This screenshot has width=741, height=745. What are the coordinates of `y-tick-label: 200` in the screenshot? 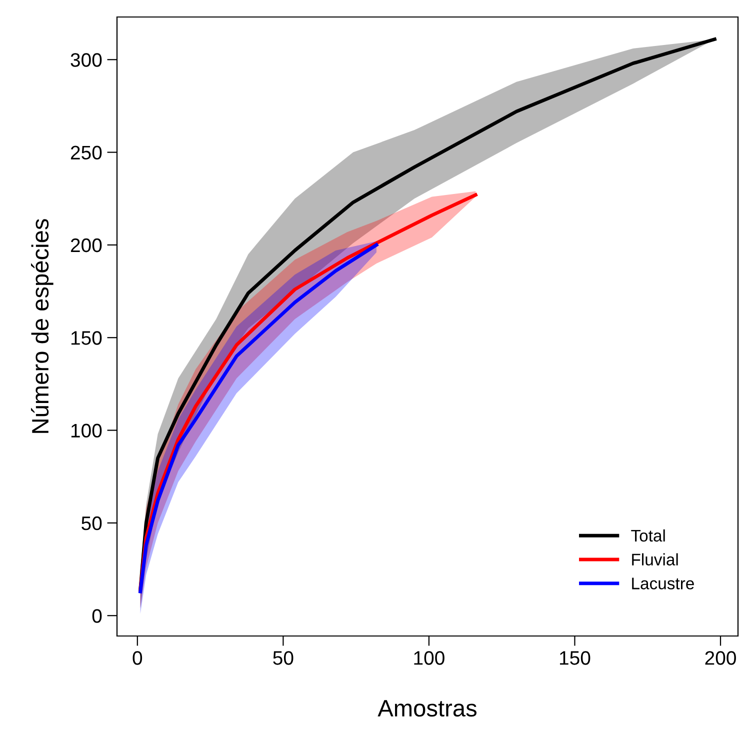 It's located at (86, 245).